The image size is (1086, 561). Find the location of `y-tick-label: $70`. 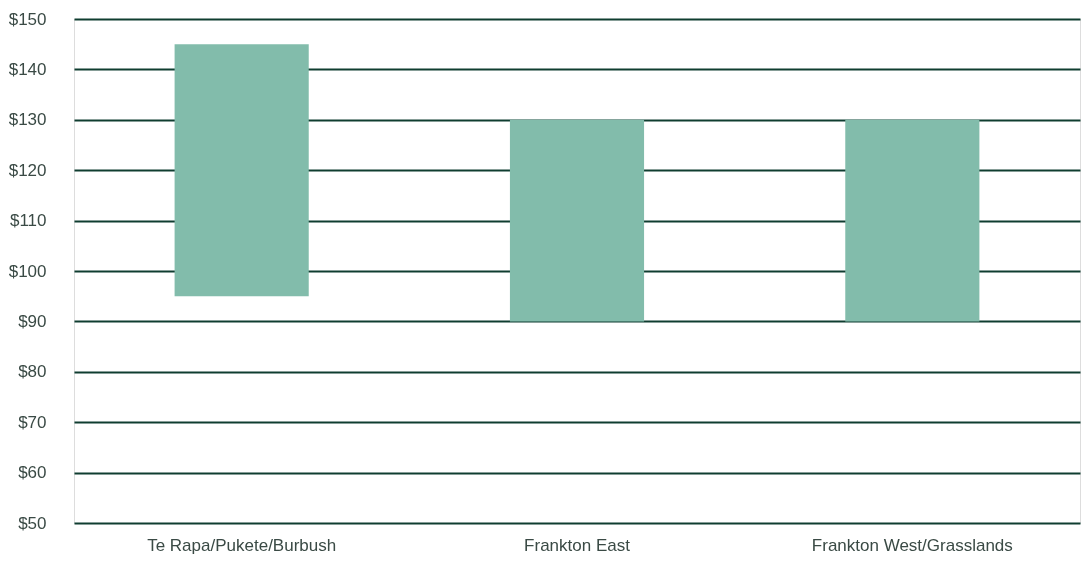

y-tick-label: $70 is located at coordinates (32, 422).